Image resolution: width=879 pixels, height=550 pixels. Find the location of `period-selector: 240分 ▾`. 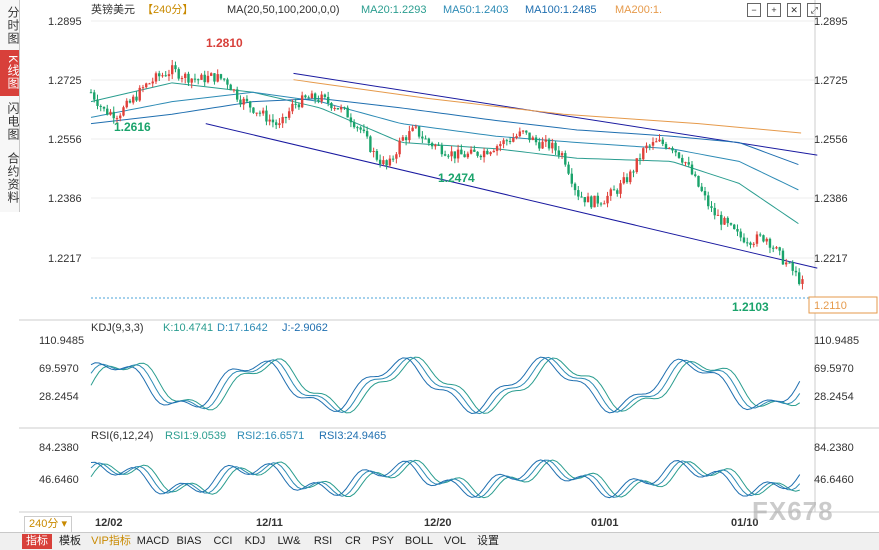

period-selector: 240分 ▾ is located at coordinates (48, 524).